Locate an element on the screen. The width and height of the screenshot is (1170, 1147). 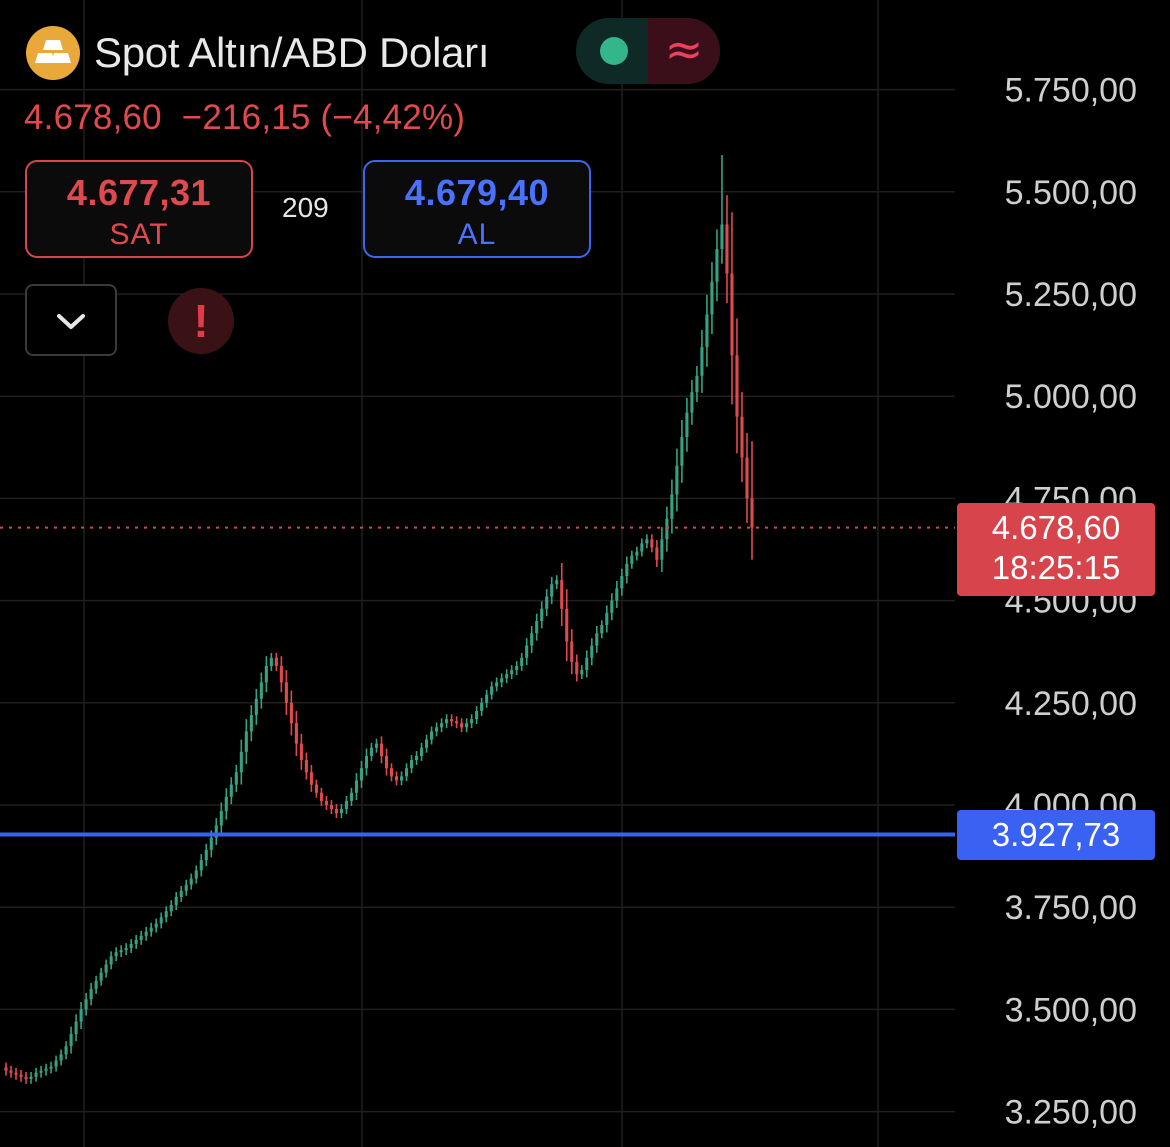
current-price-value: 4.678,60 is located at coordinates (1056, 527).